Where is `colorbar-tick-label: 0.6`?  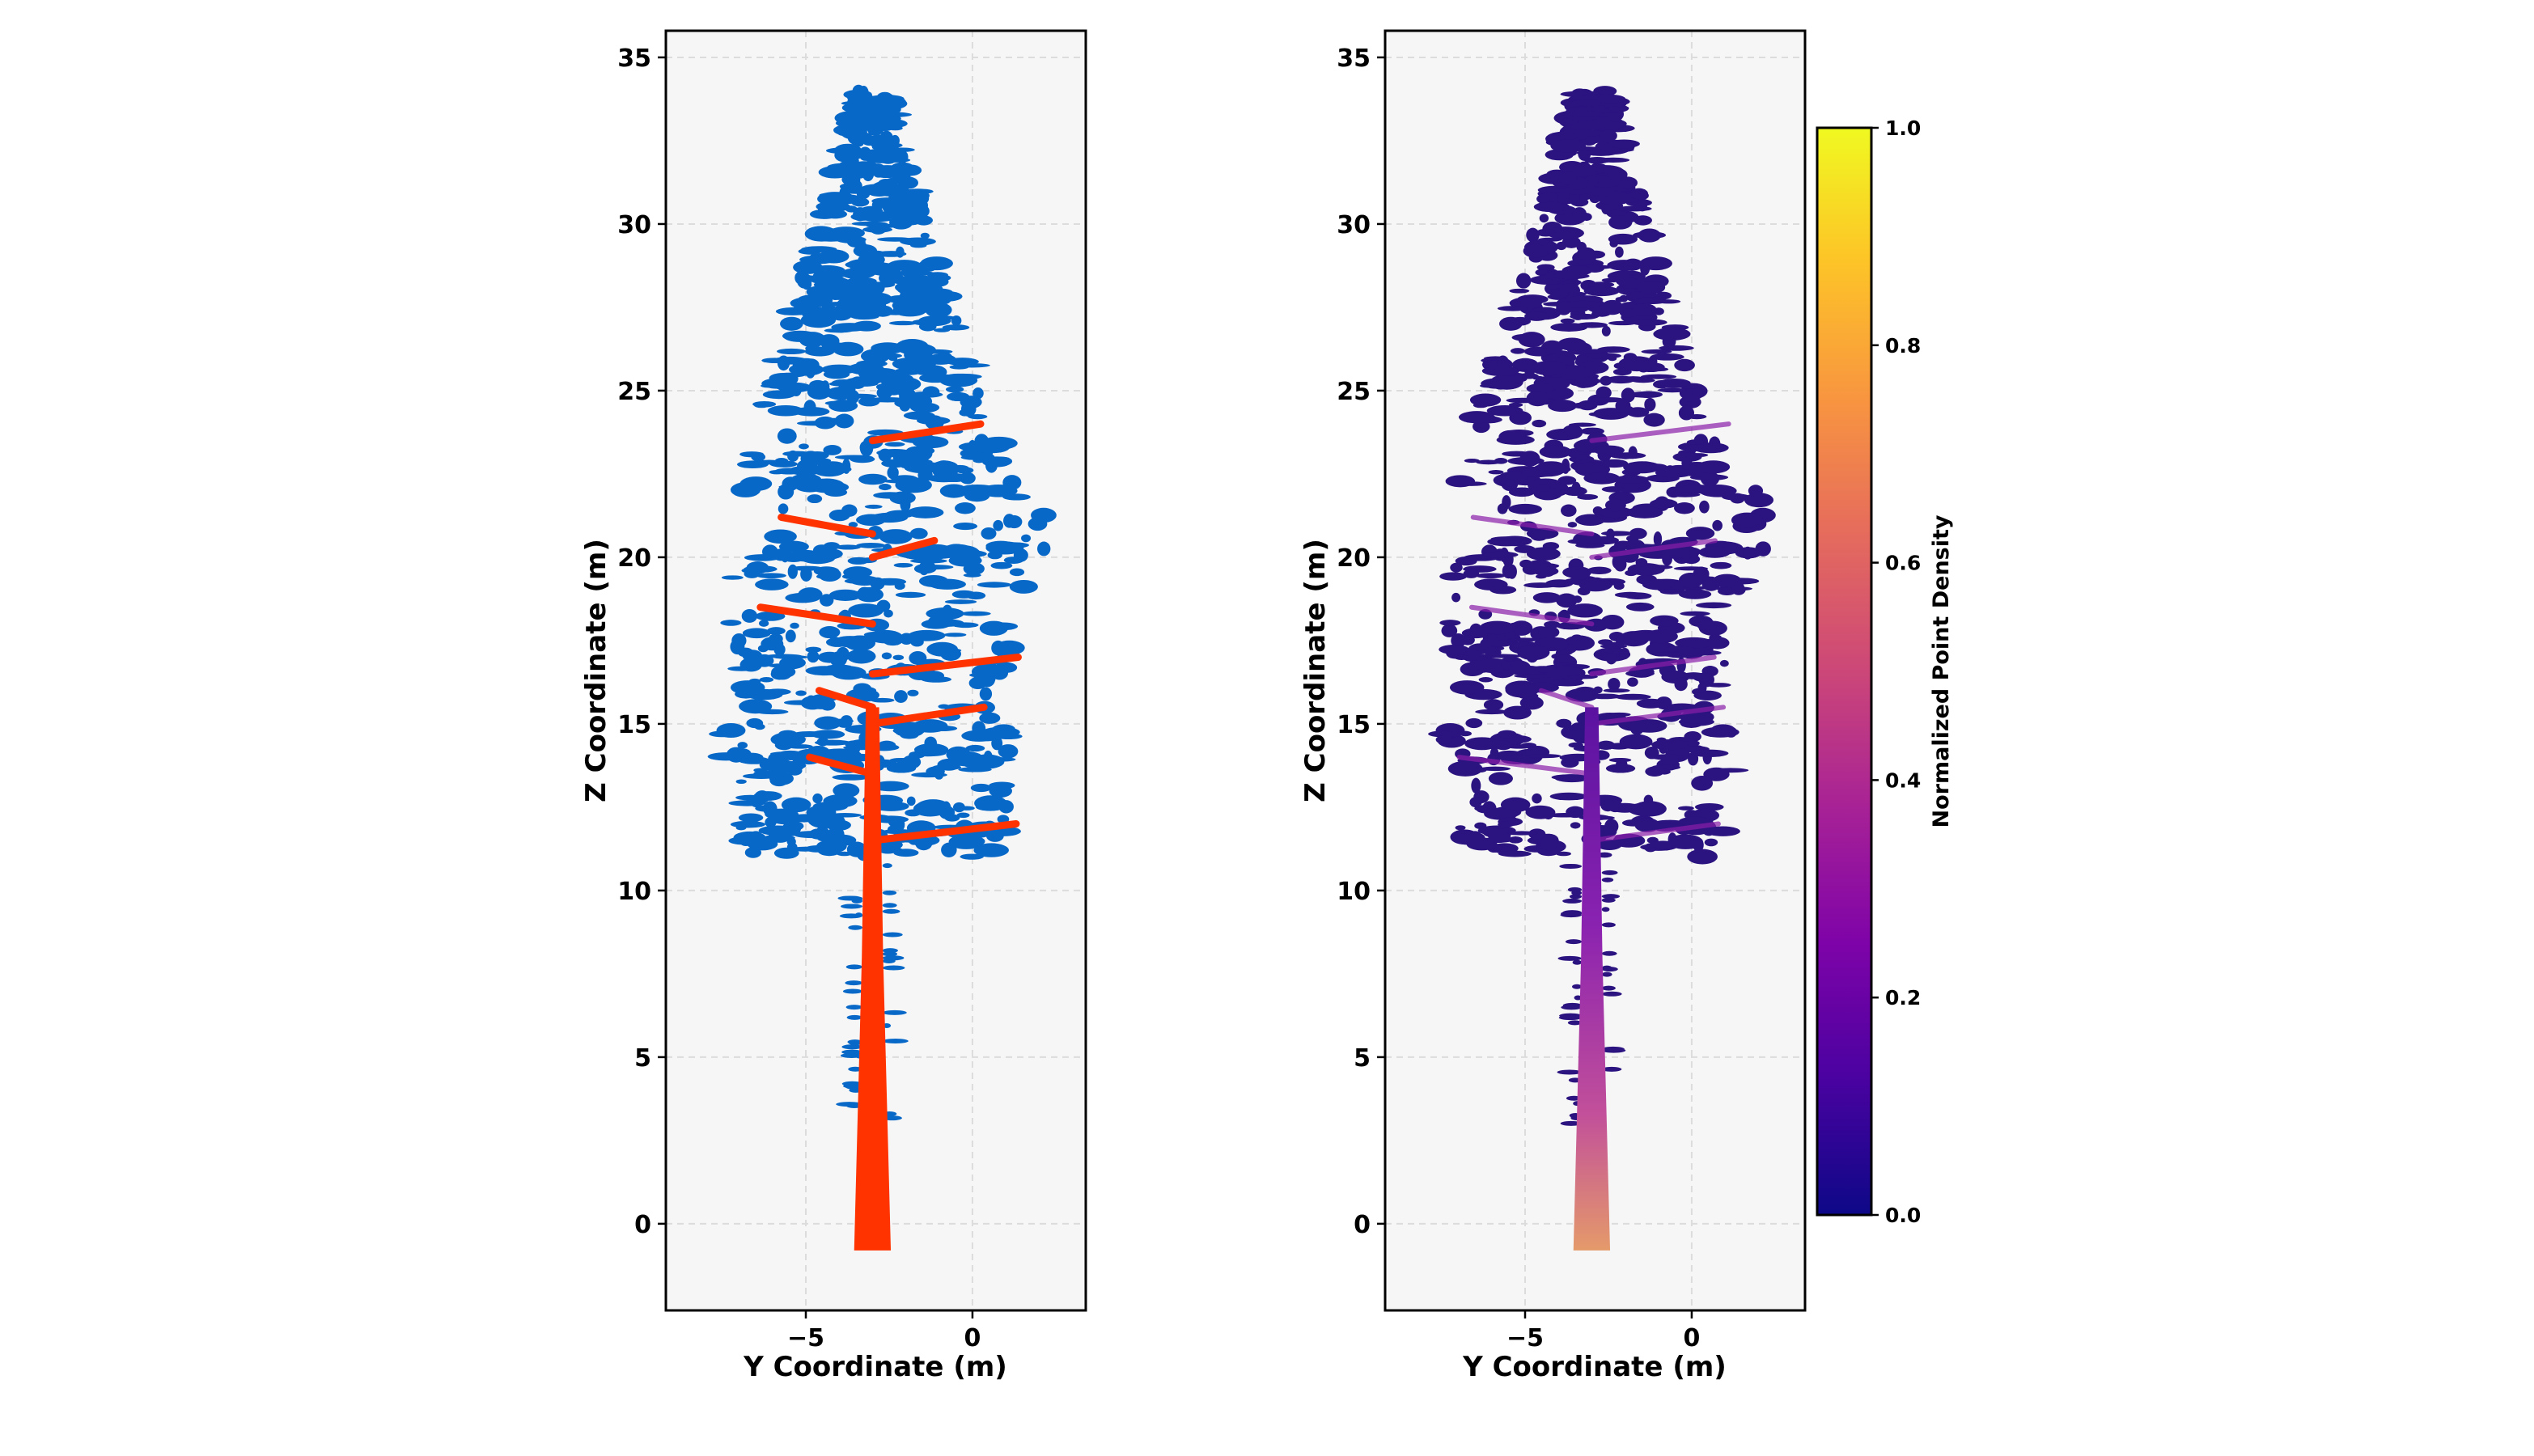 colorbar-tick-label: 0.6 is located at coordinates (1903, 563).